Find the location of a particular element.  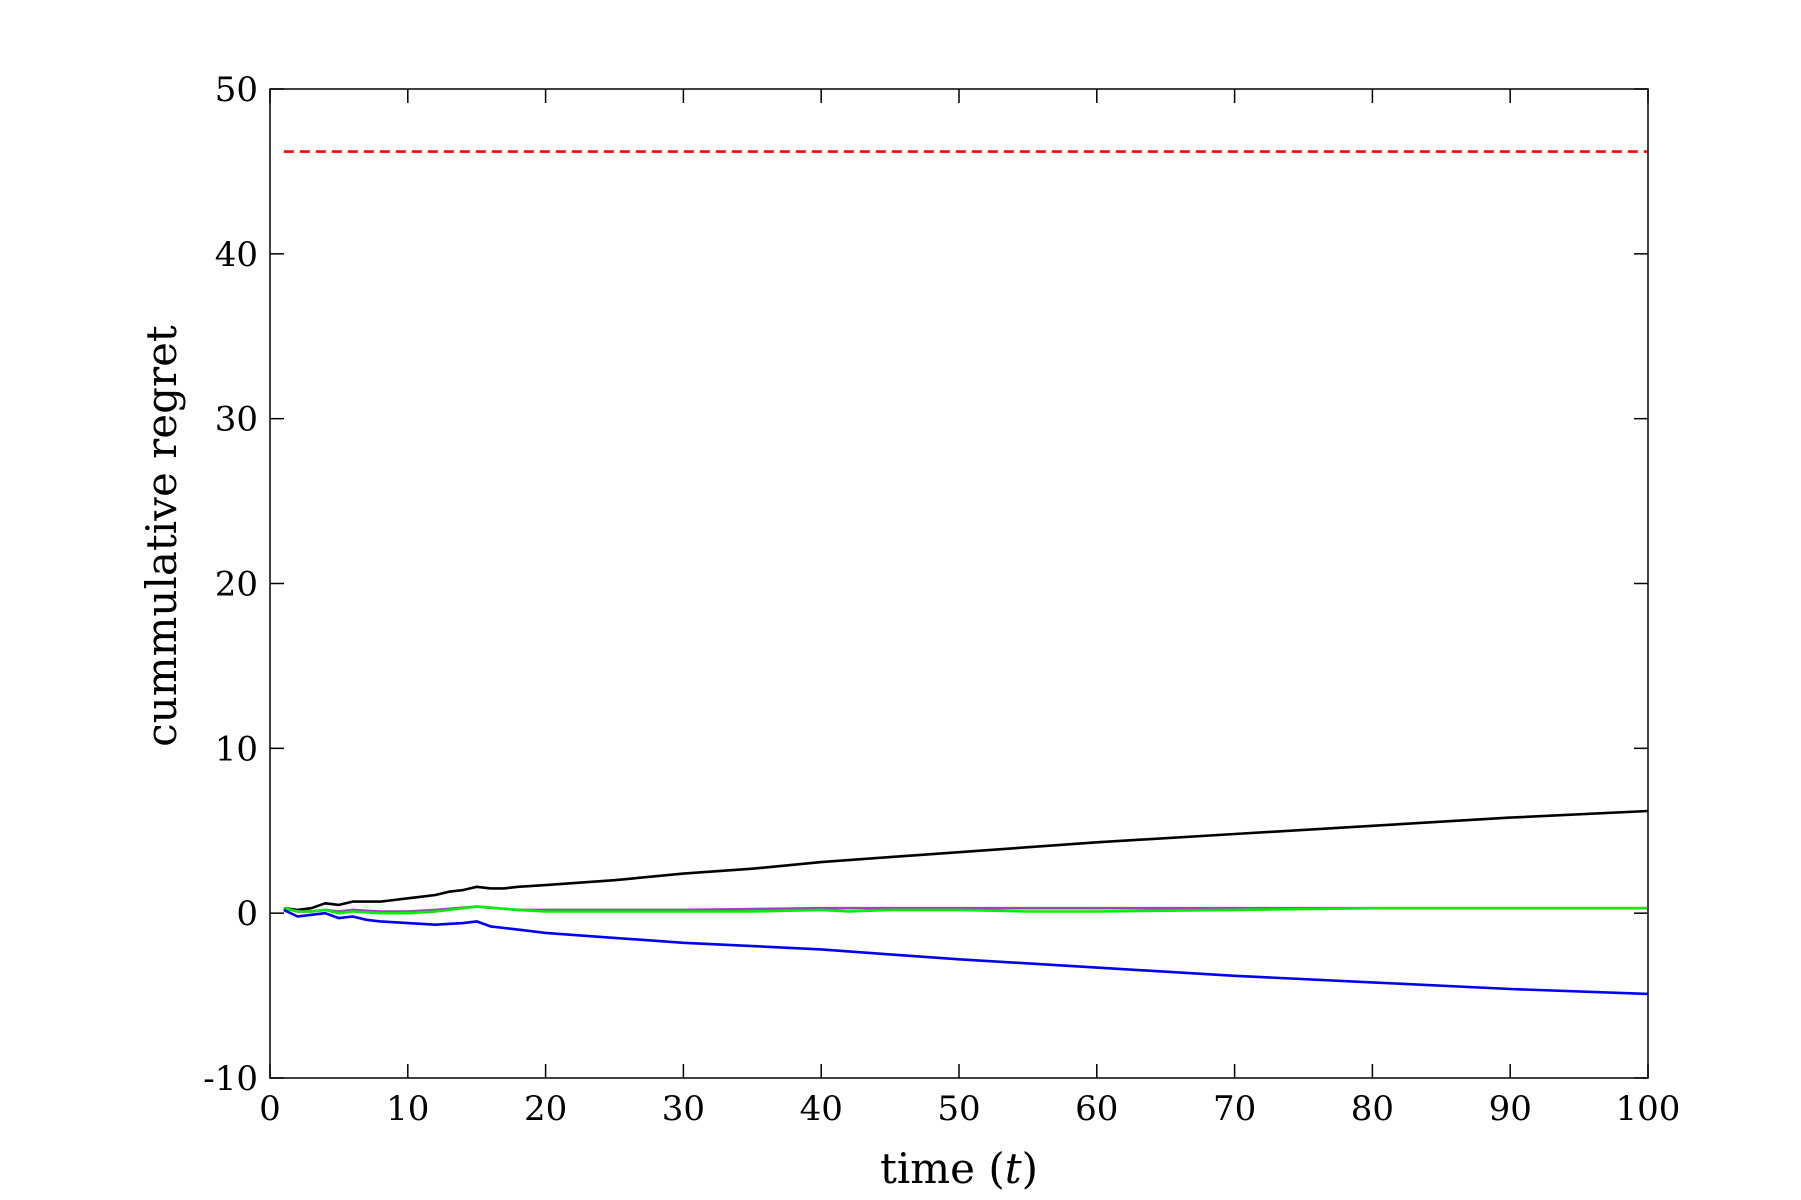

x-tick-label: 50 is located at coordinates (958, 1109).